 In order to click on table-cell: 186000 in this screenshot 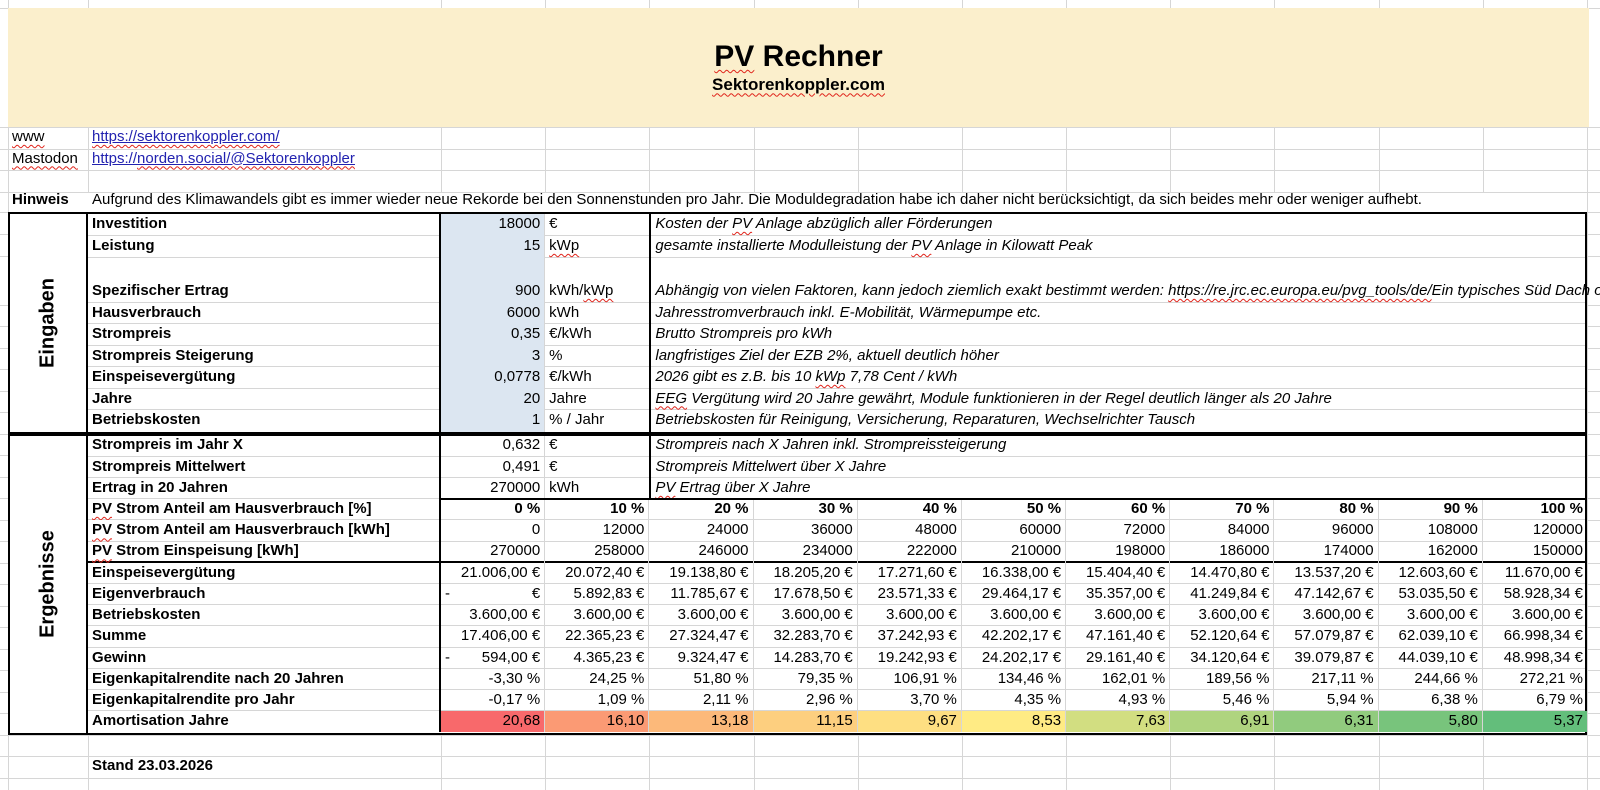, I will do `click(1222, 552)`.